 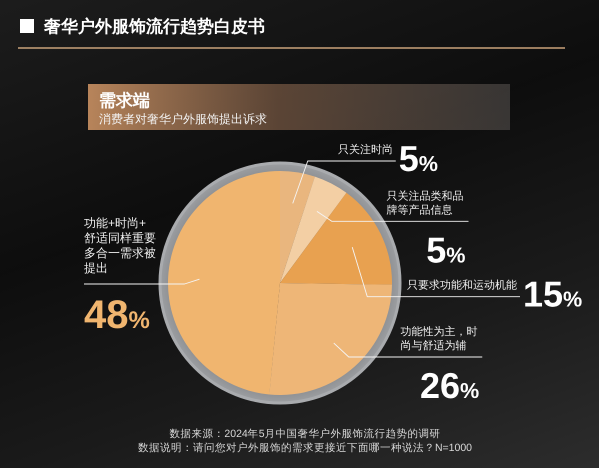 I want to click on text: 数据说明：请问您对户外服饰的需求更接近下面哪一种说法？N=1000, so click(x=305, y=447).